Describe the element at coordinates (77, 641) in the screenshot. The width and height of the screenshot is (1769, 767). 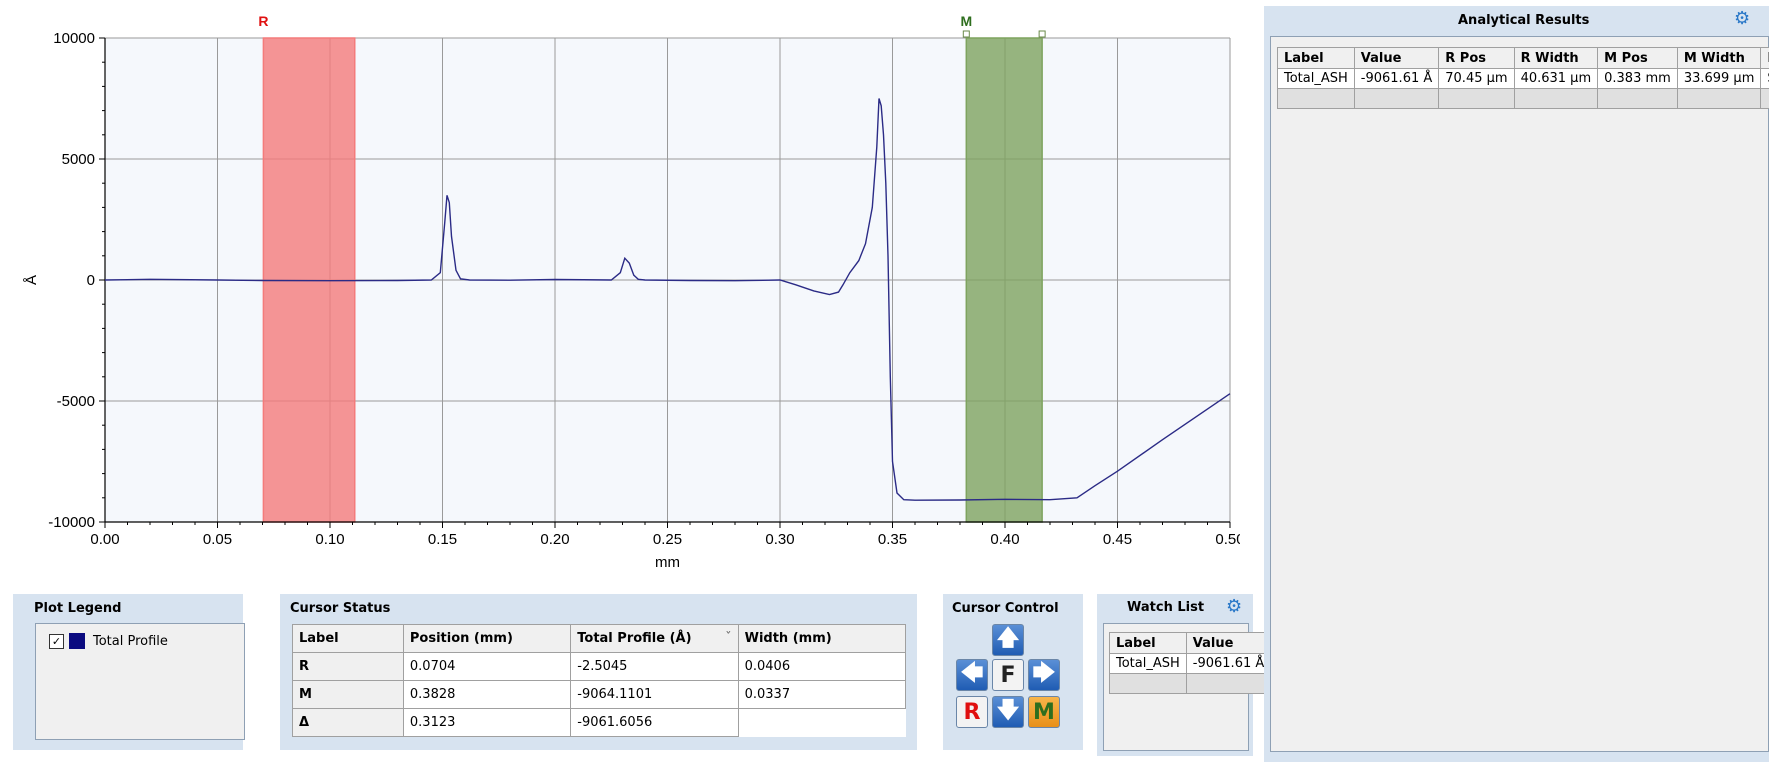
I see `legend-color-swatch` at that location.